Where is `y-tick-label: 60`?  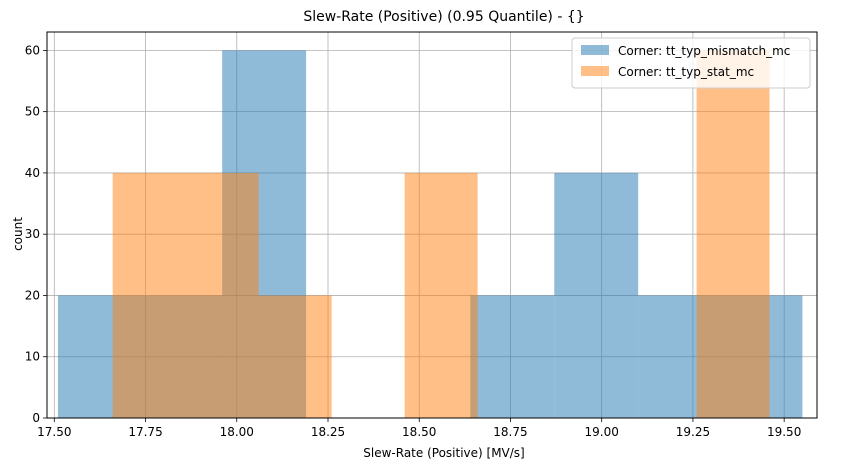 y-tick-label: 60 is located at coordinates (32, 50).